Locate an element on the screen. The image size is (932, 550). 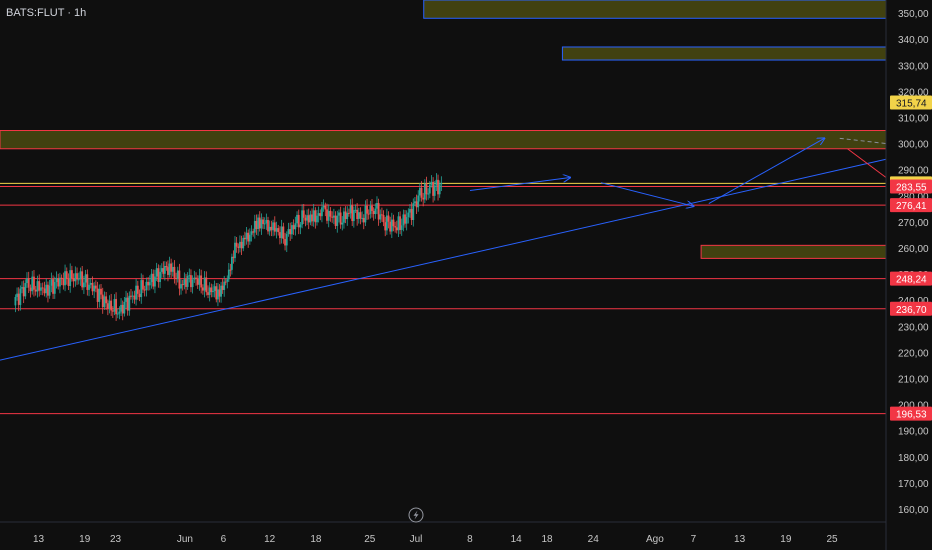
price-tick-label: 350,00 is located at coordinates (913, 14).